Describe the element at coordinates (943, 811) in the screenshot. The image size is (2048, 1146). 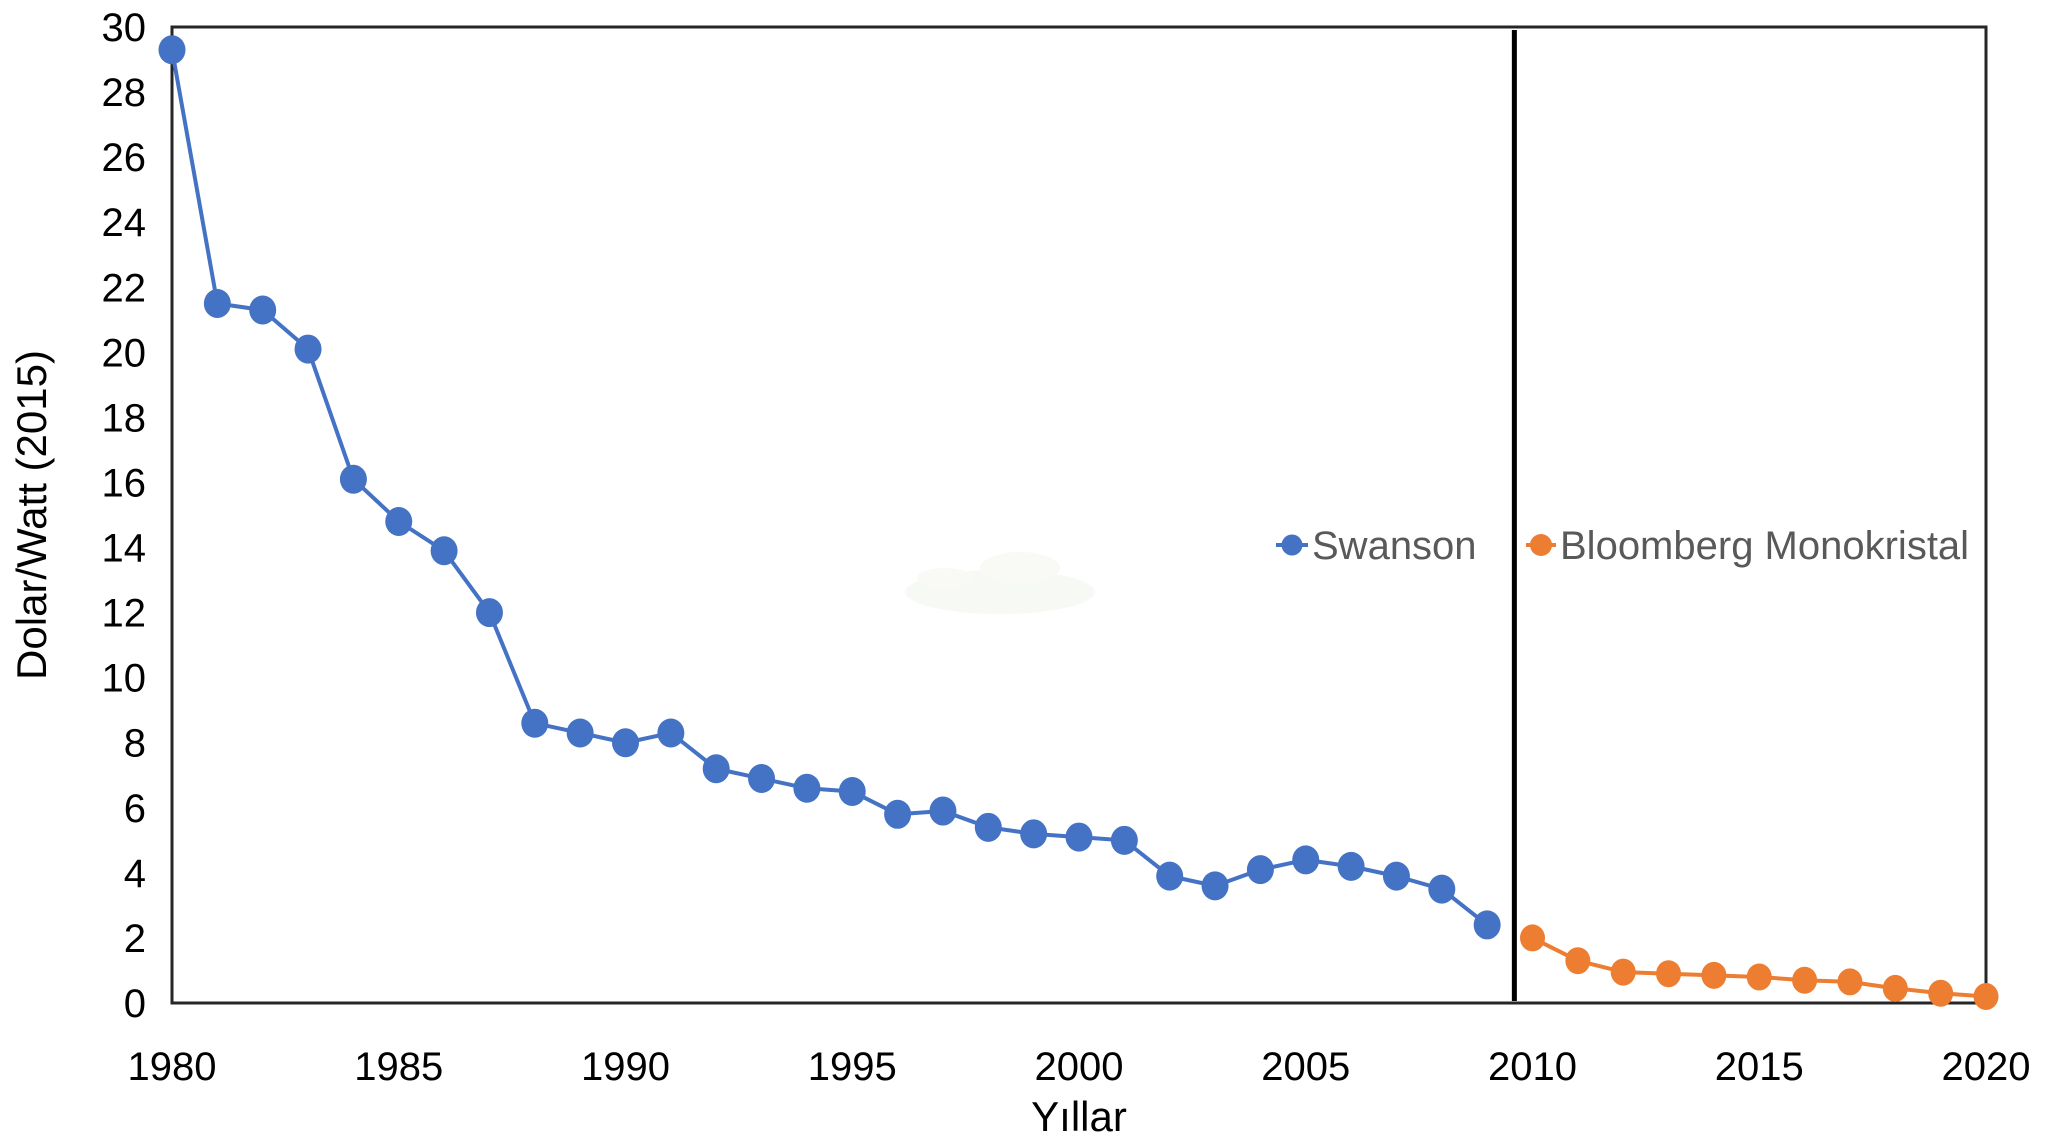
I see `data-point-swanson-1997` at that location.